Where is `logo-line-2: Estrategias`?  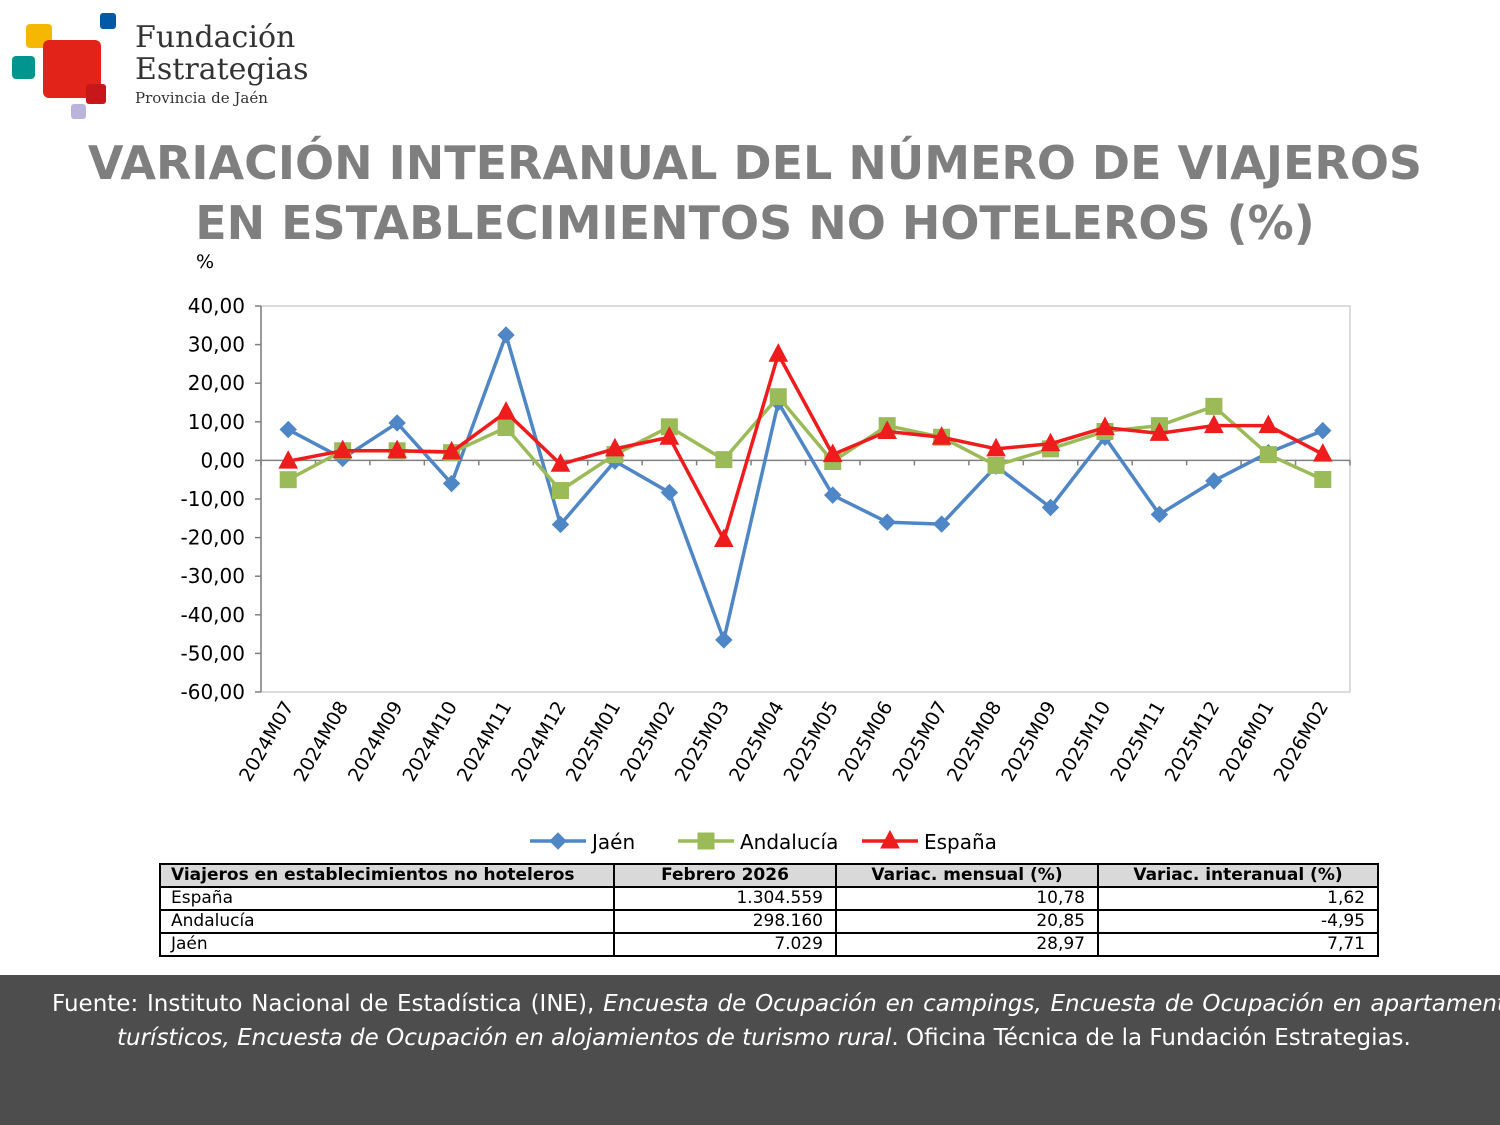
logo-line-2: Estrategias is located at coordinates (222, 69).